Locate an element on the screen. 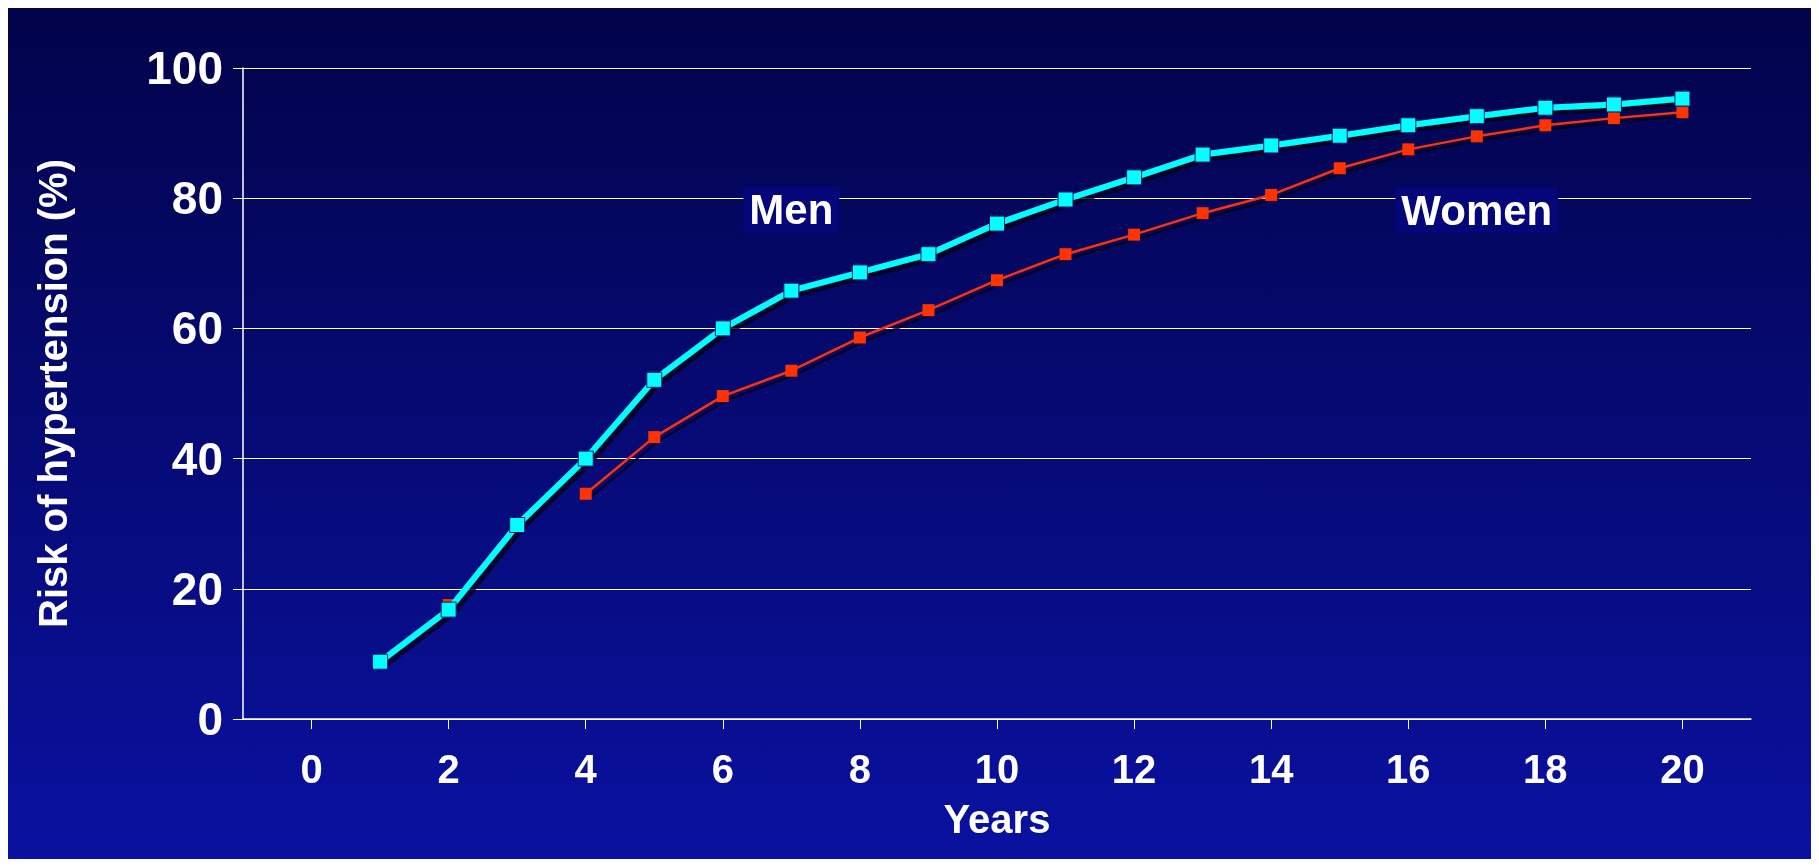 Image resolution: width=1819 pixels, height=867 pixels. x-tick-label: 6 is located at coordinates (722, 769).